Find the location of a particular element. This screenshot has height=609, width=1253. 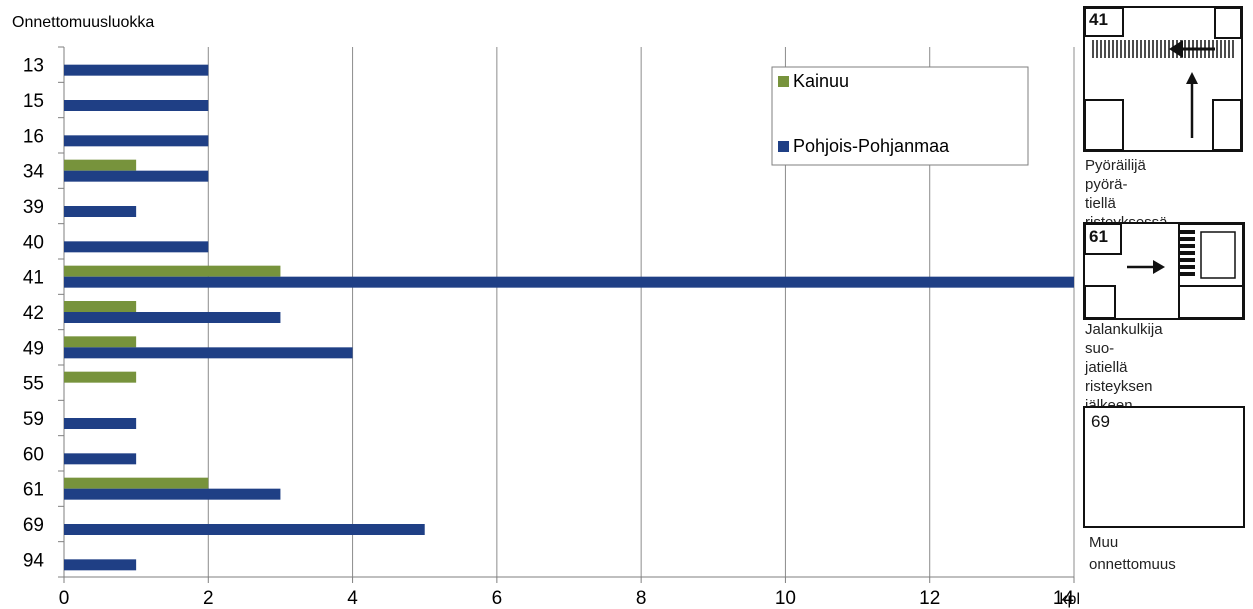

category-label: 59 is located at coordinates (33, 419).